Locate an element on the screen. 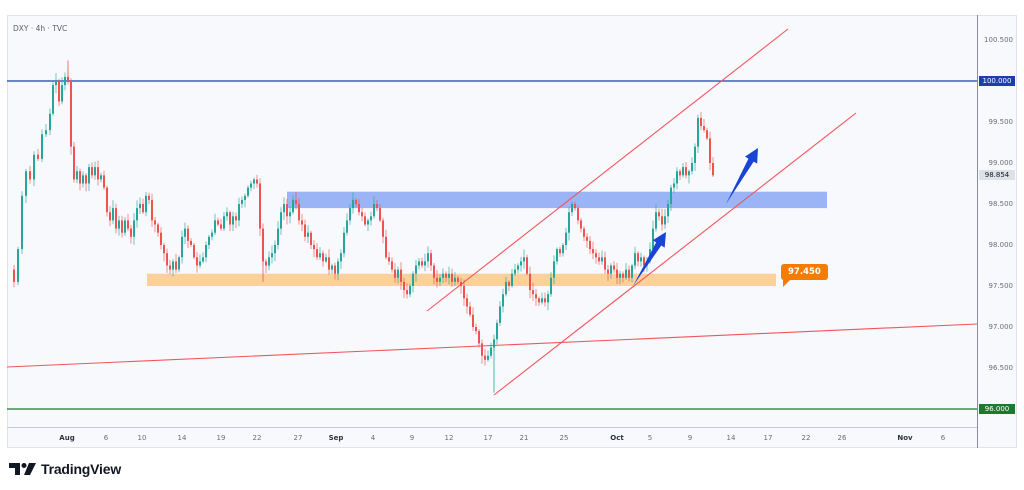 The image size is (1024, 490). resistance-price-badge: 100.000 is located at coordinates (997, 81).